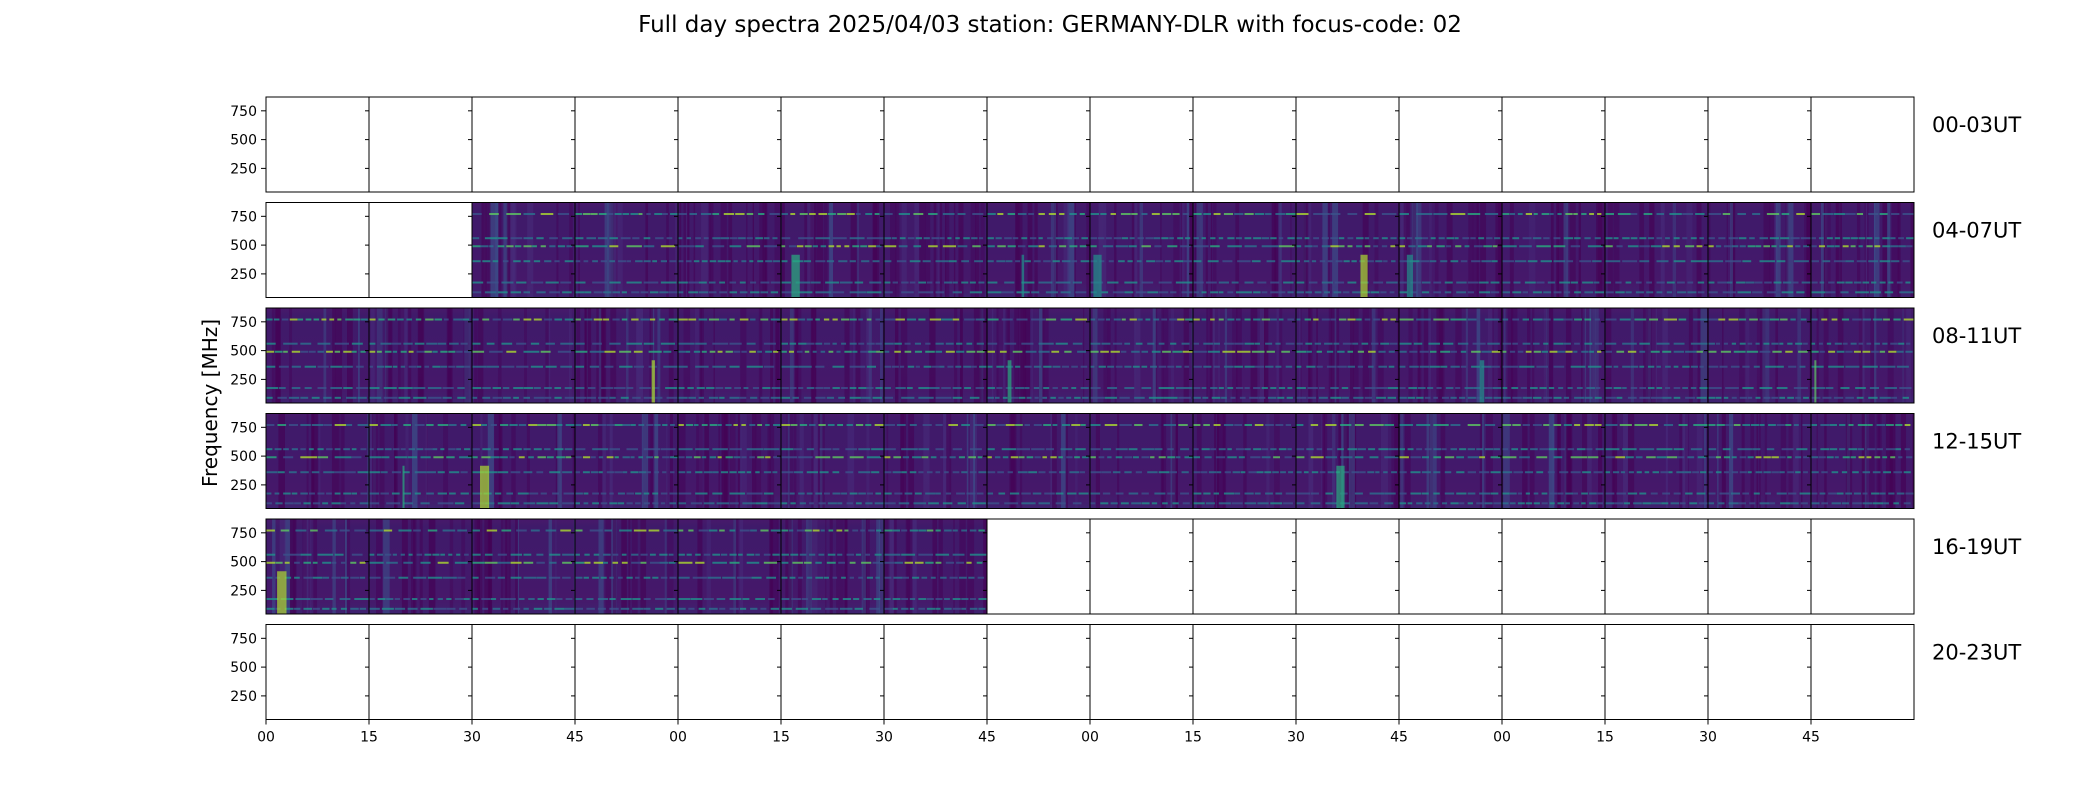 This screenshot has width=2100, height=800. I want to click on panel-frame, so click(1038, 566).